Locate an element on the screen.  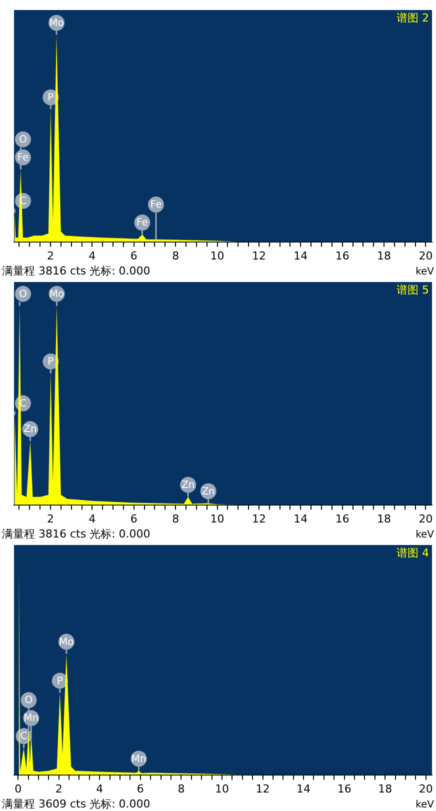
chart-title: 谱图 2 is located at coordinates (412, 17).